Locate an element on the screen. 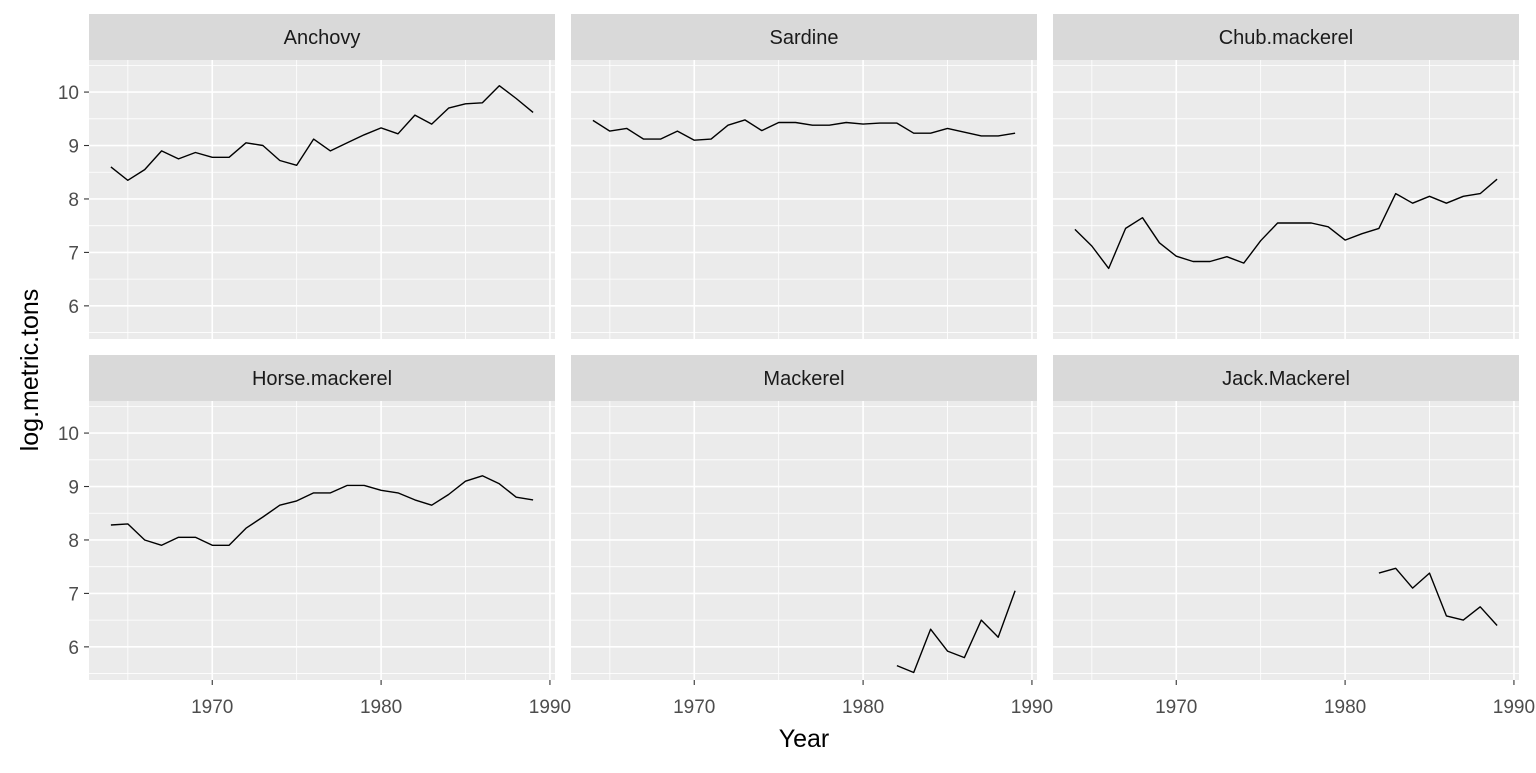  facet-strip-label-horse-mackerel: Horse.mackerel is located at coordinates (322, 379).